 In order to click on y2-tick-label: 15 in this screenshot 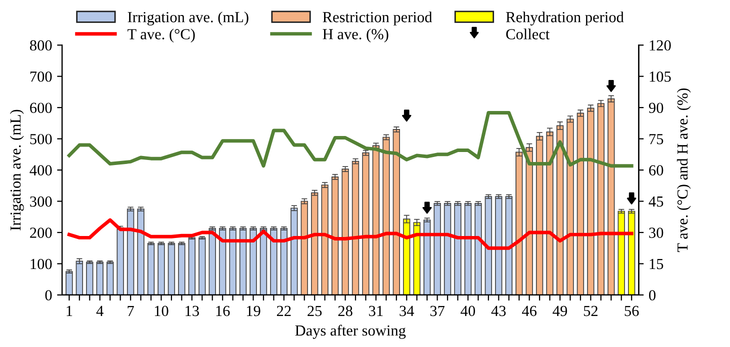, I will do `click(657, 264)`.